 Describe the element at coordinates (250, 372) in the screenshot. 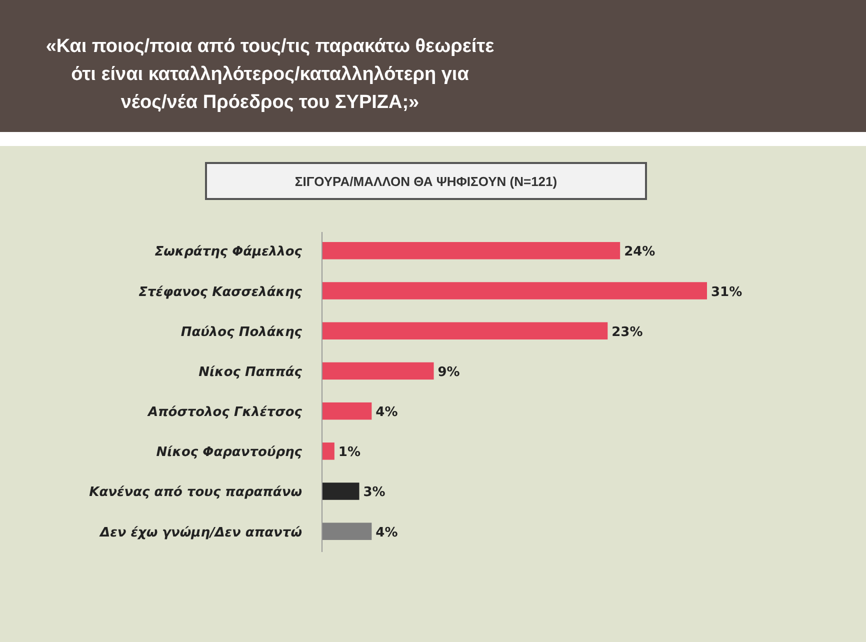

I see `y-tick-label: Νίκος Παππάς` at that location.